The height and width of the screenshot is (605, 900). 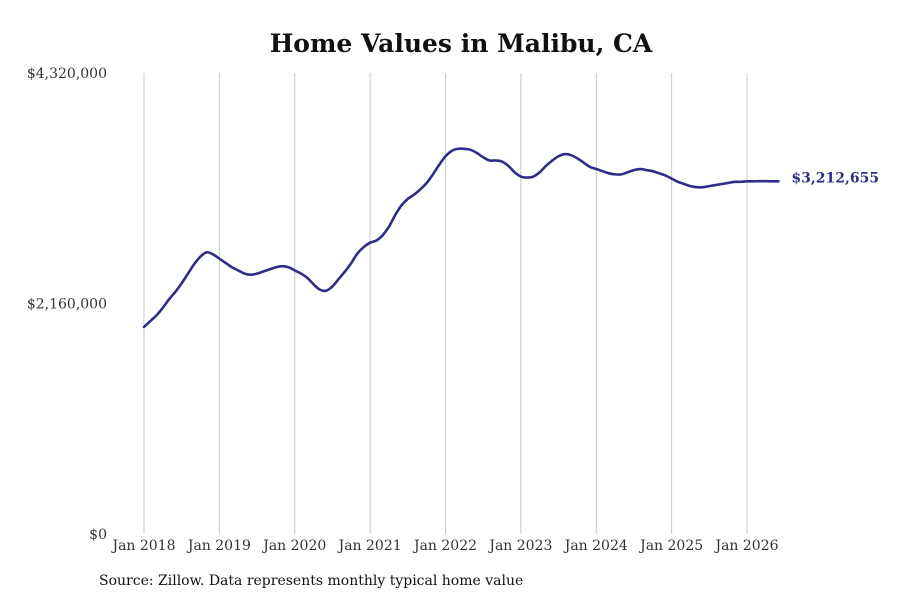 I want to click on end-value-label: $3,212,655, so click(x=835, y=178).